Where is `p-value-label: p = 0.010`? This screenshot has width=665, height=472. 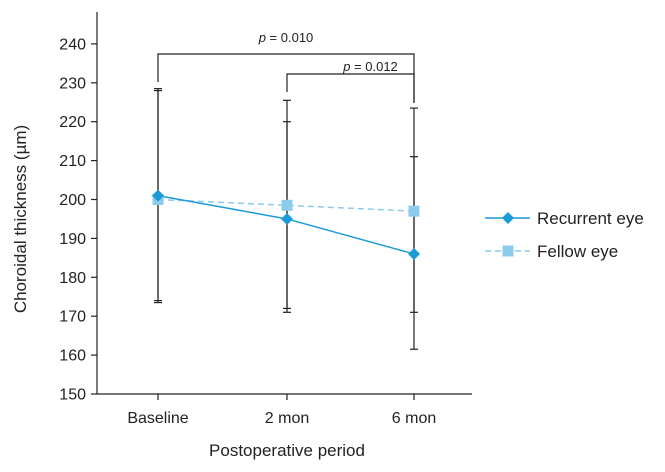
p-value-label: p = 0.010 is located at coordinates (286, 37).